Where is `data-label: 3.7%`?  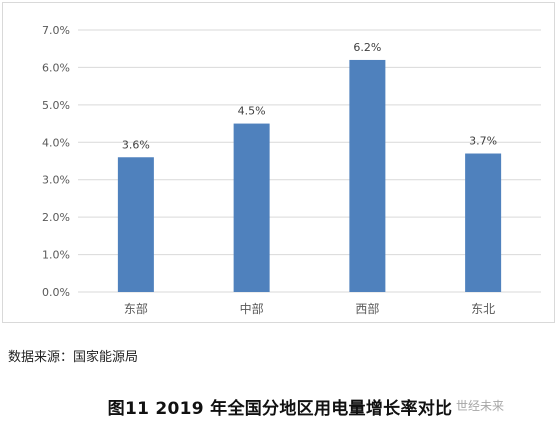
data-label: 3.7% is located at coordinates (483, 141).